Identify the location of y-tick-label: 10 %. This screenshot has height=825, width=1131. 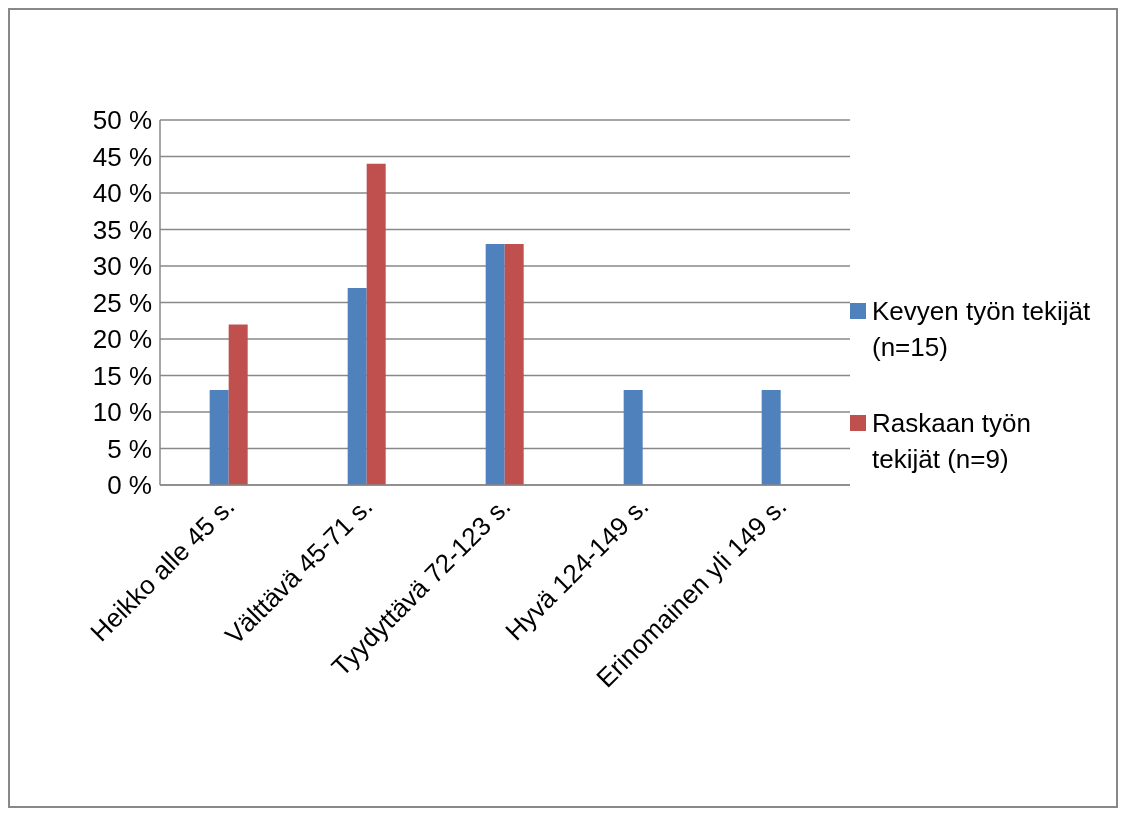
(122, 412).